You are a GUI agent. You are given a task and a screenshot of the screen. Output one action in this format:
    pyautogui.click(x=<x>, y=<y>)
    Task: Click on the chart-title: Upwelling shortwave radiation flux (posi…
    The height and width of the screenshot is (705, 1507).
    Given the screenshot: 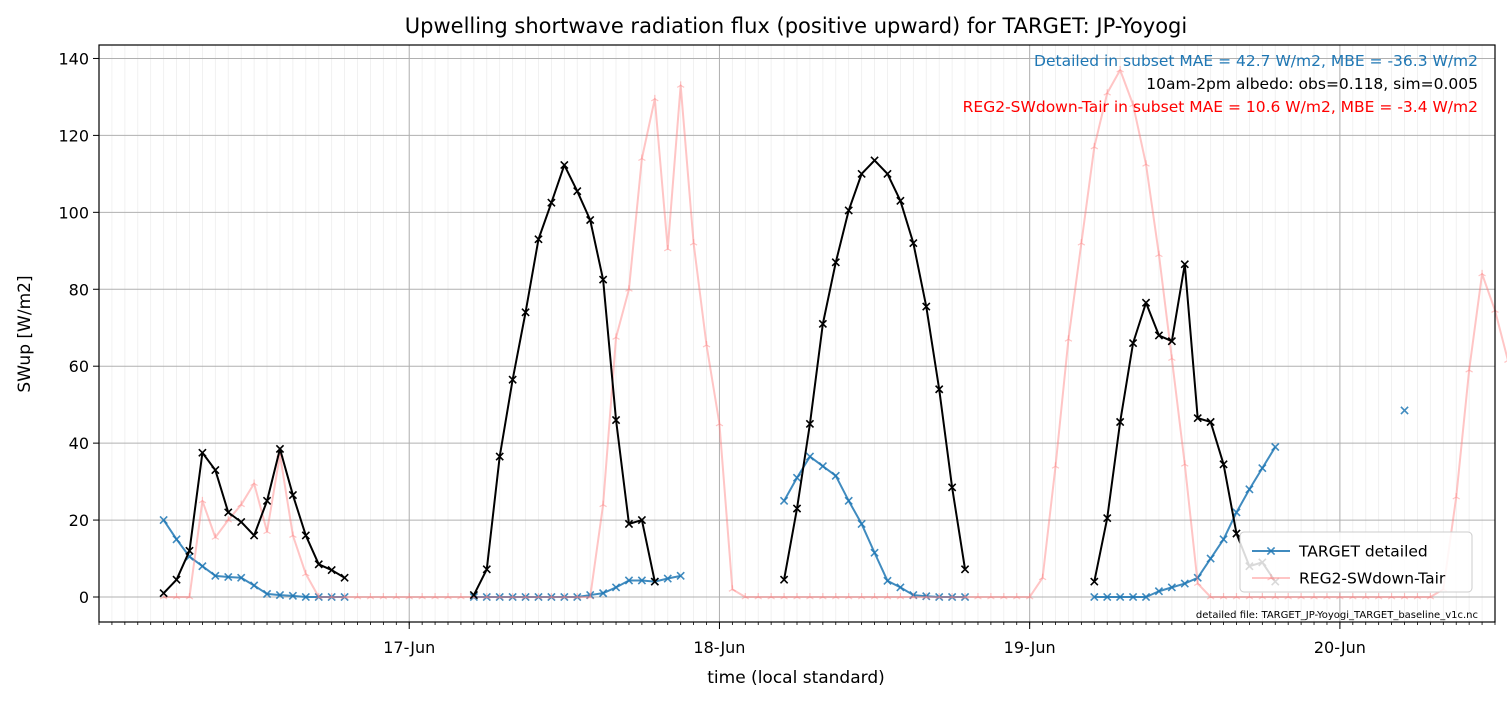 What is the action you would take?
    pyautogui.click(x=796, y=26)
    